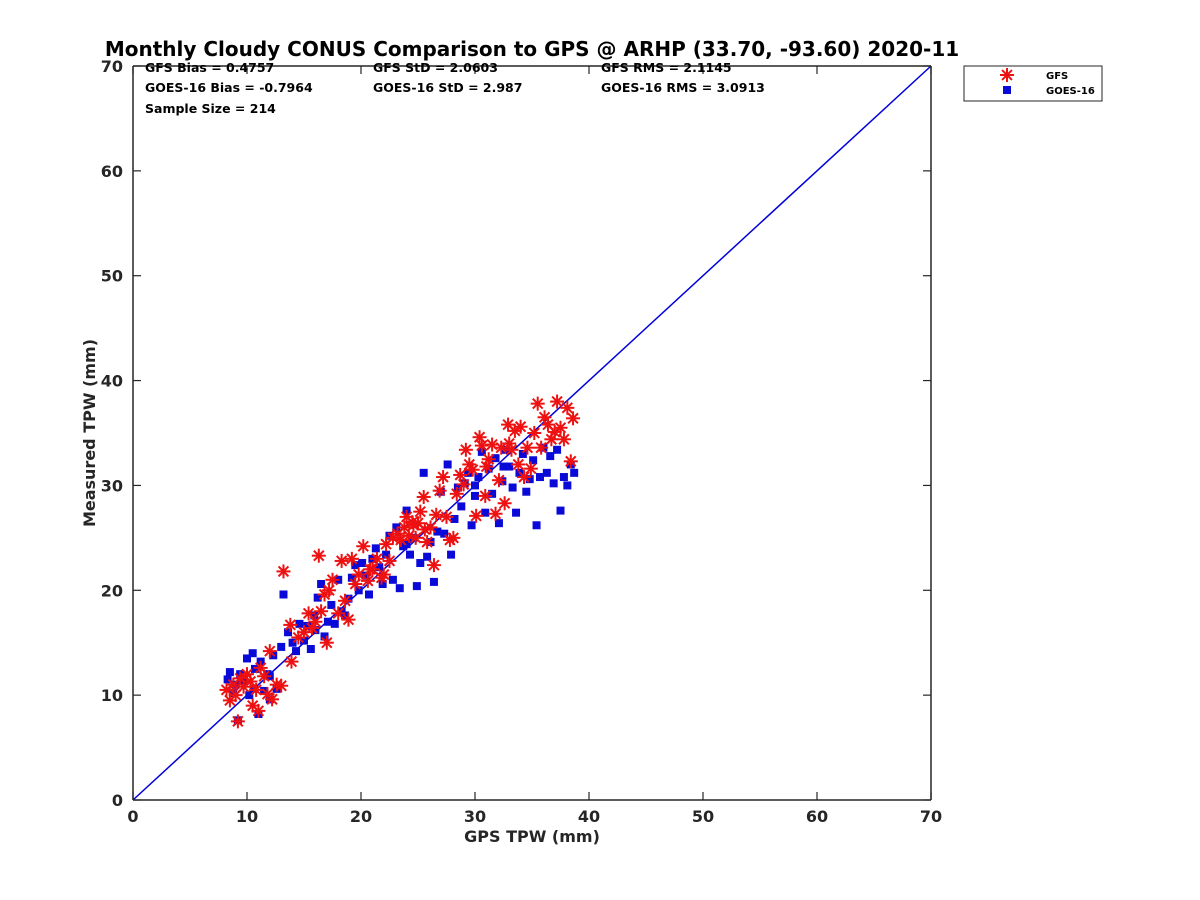  What do you see at coordinates (400, 561) in the screenshot?
I see `data-points` at bounding box center [400, 561].